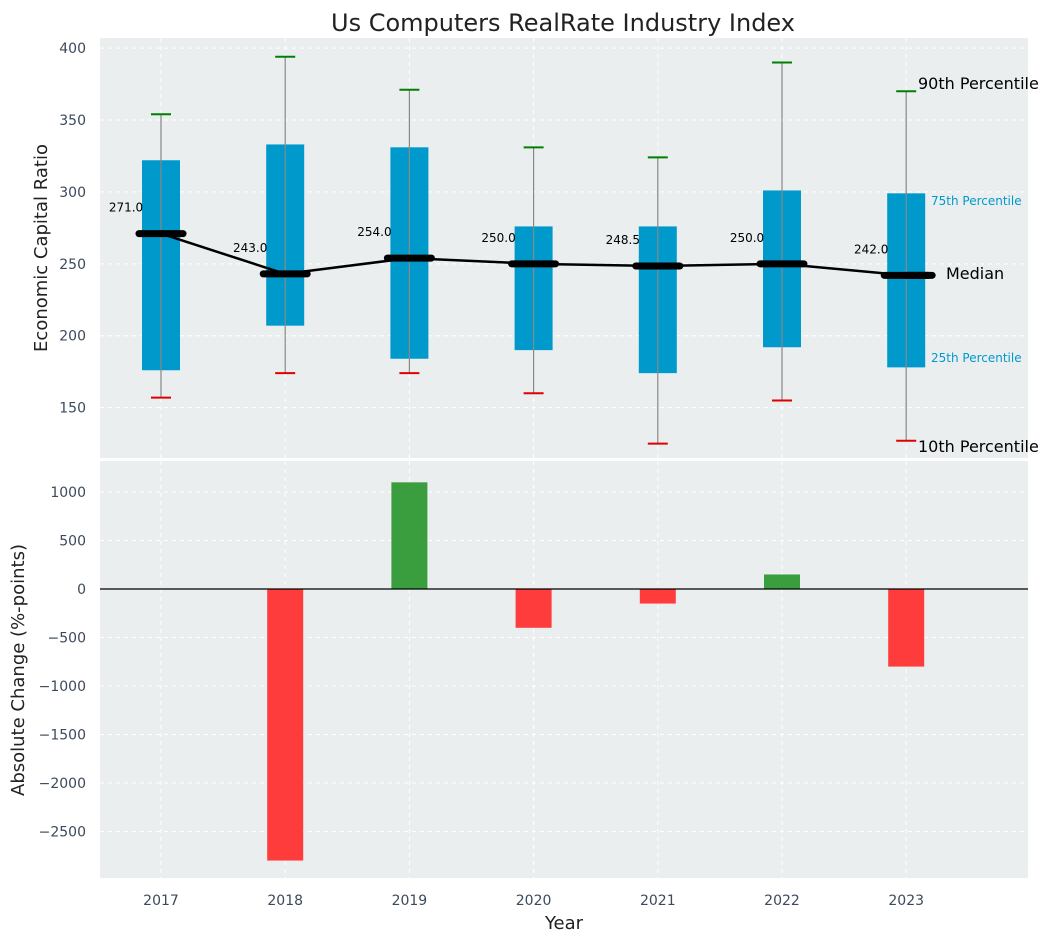 The width and height of the screenshot is (1053, 942). What do you see at coordinates (285, 901) in the screenshot?
I see `x-tick-label: 2018` at bounding box center [285, 901].